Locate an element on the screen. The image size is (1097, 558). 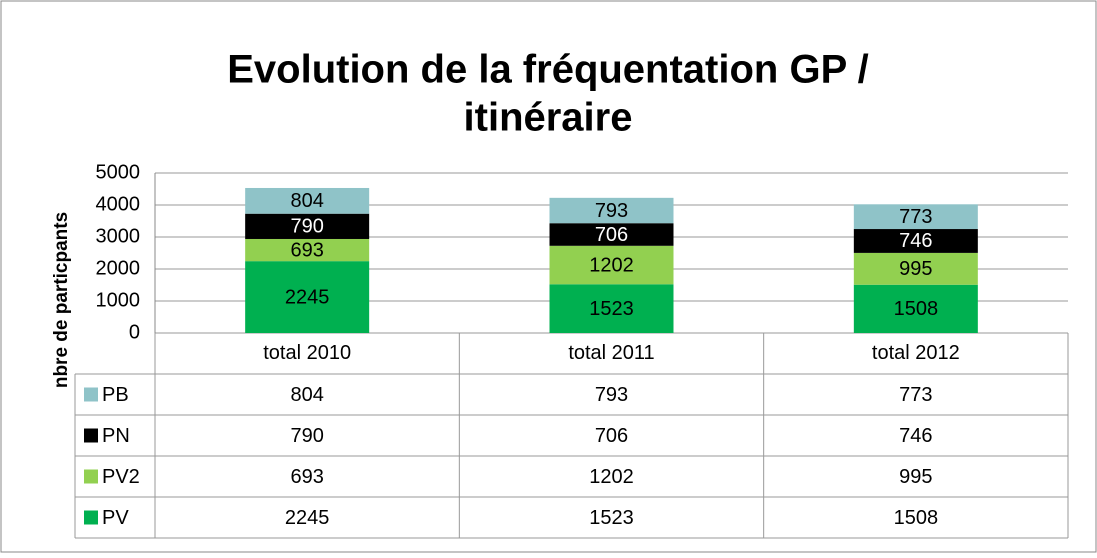
data-label: 1523 is located at coordinates (611, 309).